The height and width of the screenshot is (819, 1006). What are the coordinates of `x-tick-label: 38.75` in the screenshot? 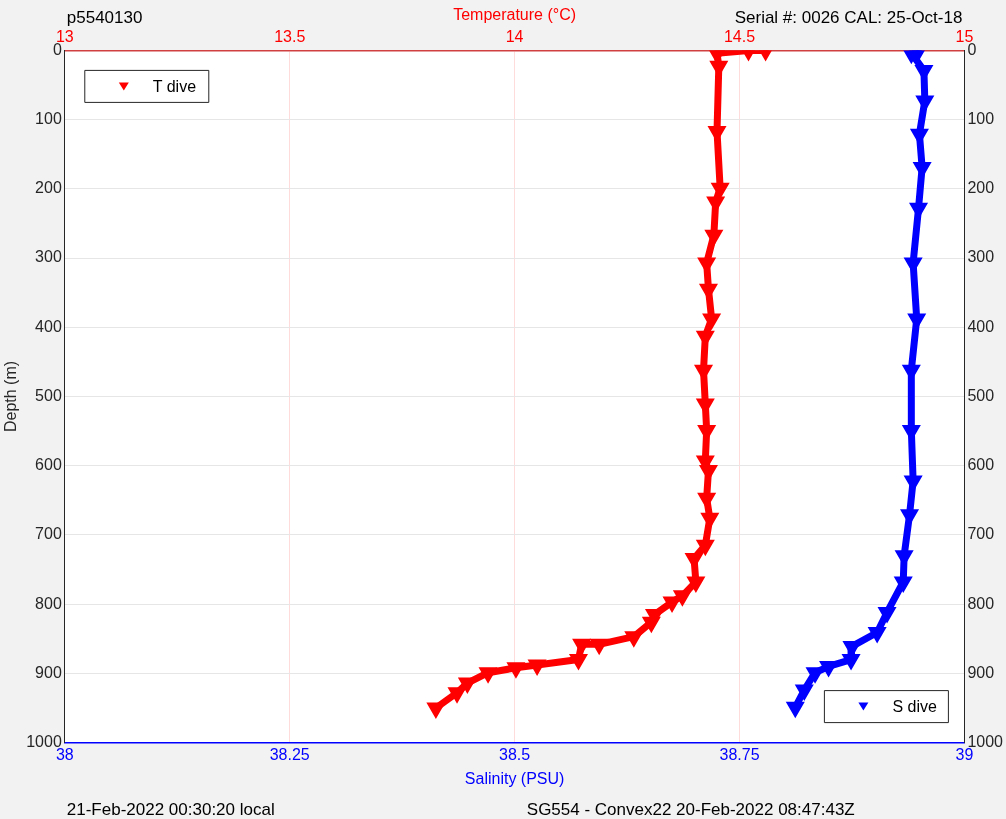 It's located at (739, 754).